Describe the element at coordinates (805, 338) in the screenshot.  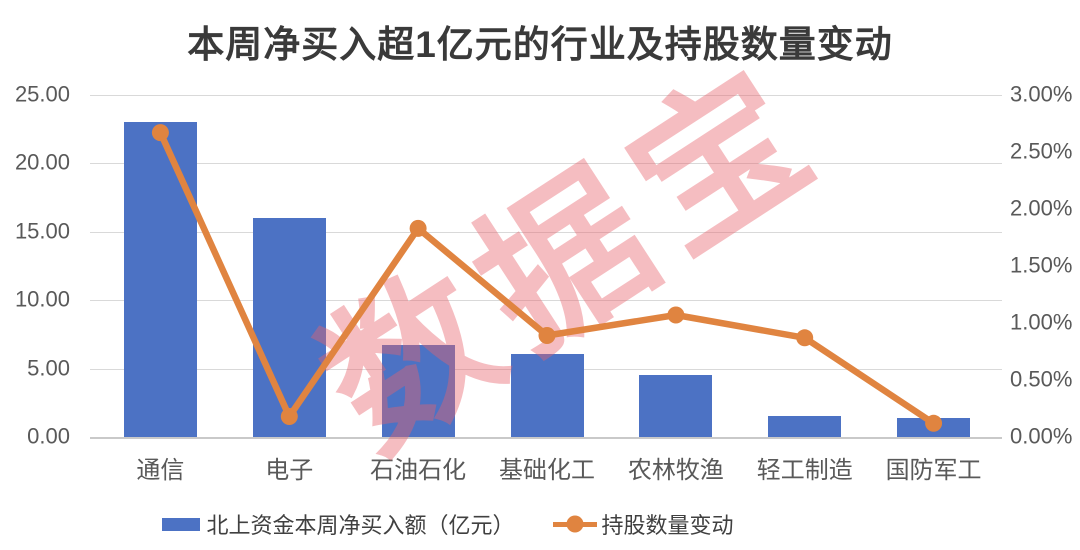
I see `data-point-轻工制造` at that location.